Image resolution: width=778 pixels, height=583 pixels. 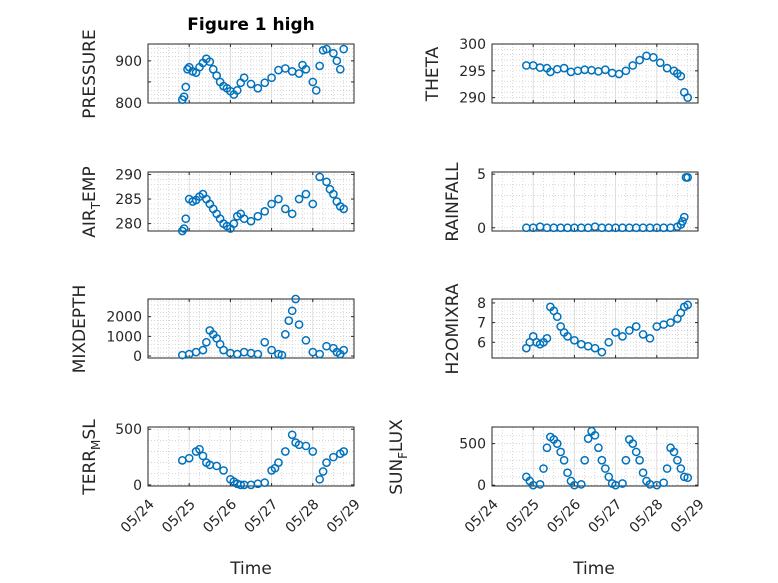 What do you see at coordinates (398, 457) in the screenshot?
I see `ylabel-sun-flux: SUNFLUX` at bounding box center [398, 457].